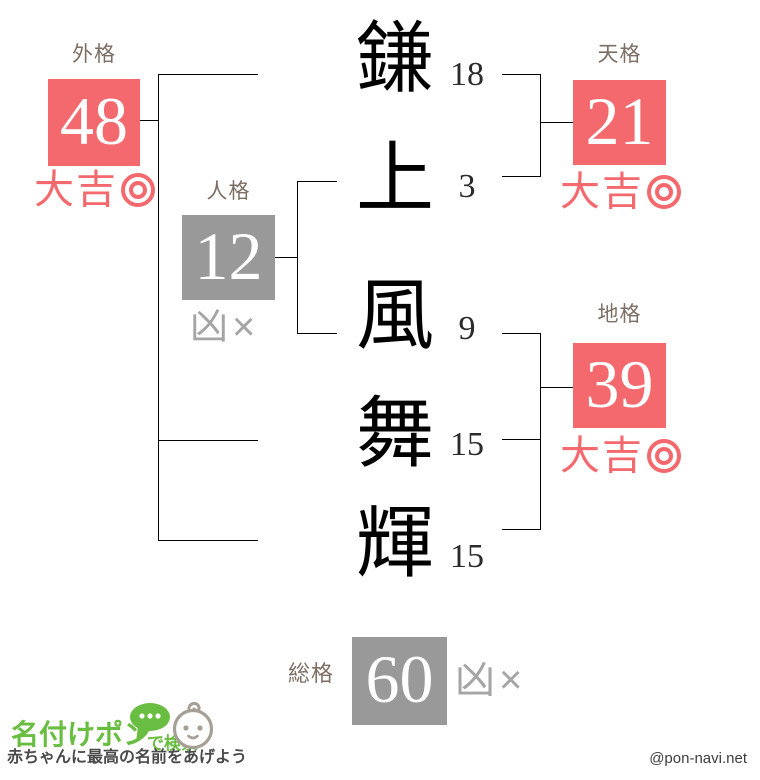  Describe the element at coordinates (394, 433) in the screenshot. I see `name-char-4: 舞` at that location.